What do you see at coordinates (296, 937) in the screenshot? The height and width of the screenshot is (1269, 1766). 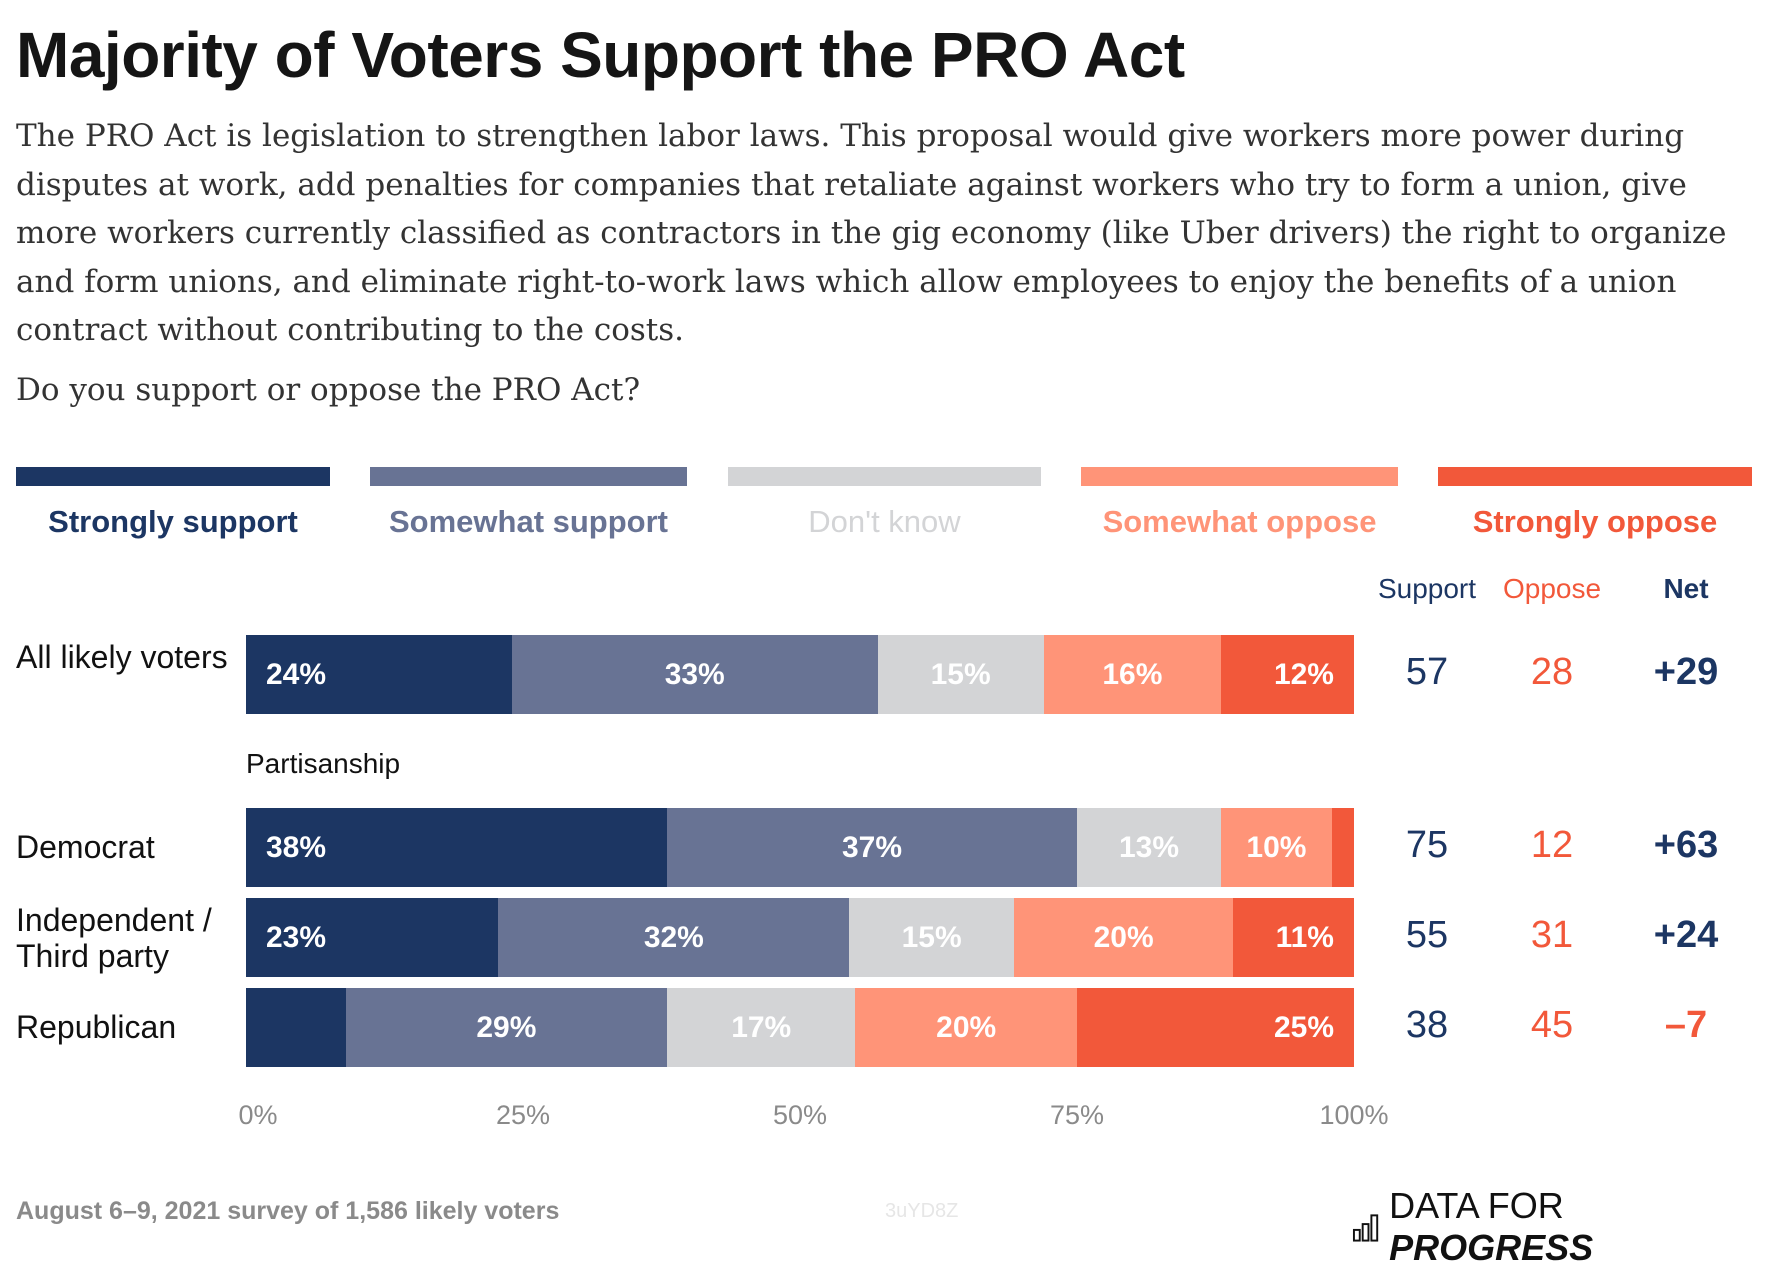 I see `data-label: 23%` at bounding box center [296, 937].